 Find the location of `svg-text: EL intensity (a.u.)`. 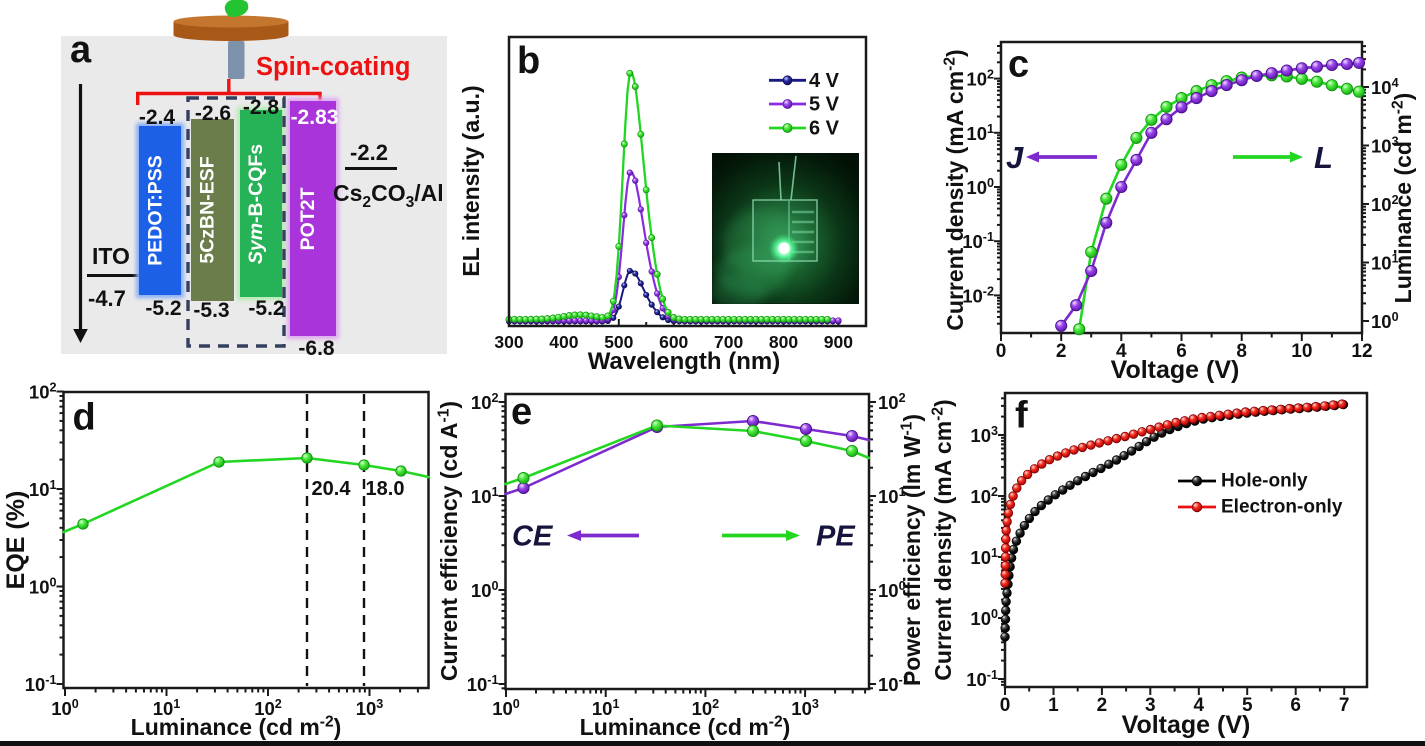

svg-text: EL intensity (a.u.) is located at coordinates (471, 180).